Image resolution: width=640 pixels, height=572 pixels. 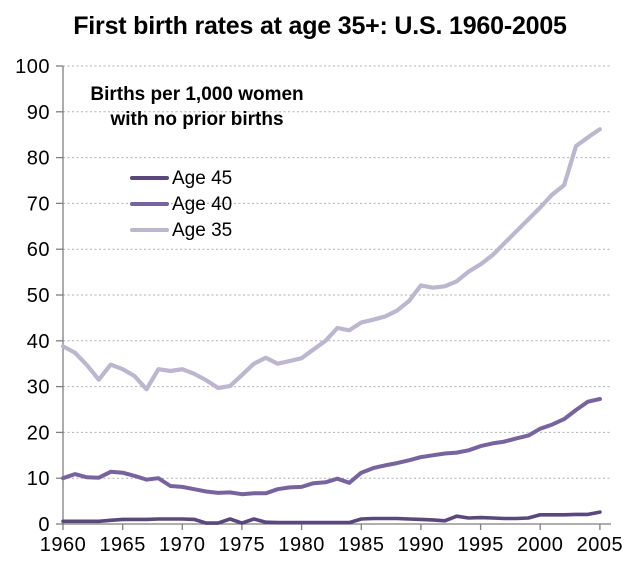 What do you see at coordinates (38, 113) in the screenshot?
I see `y-tick-label: 90` at bounding box center [38, 113].